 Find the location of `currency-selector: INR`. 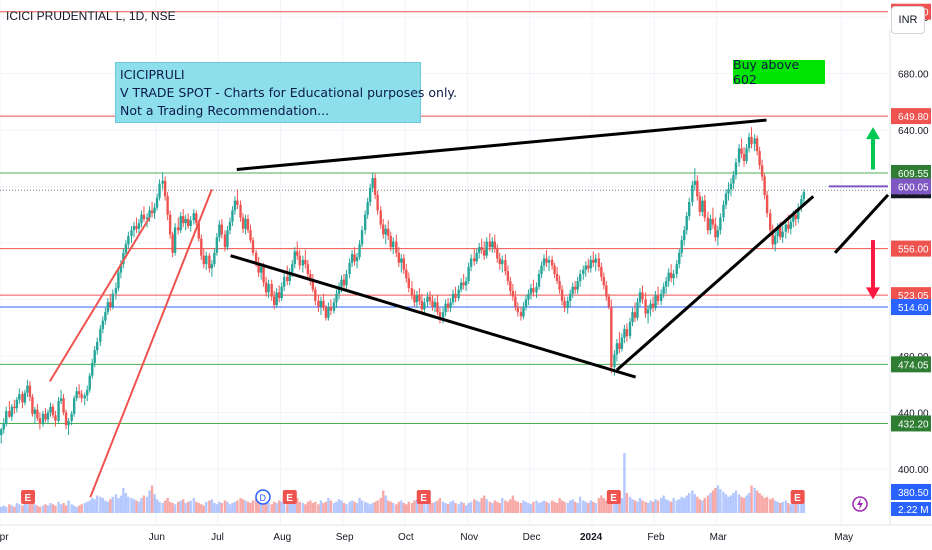

currency-selector: INR is located at coordinates (908, 20).